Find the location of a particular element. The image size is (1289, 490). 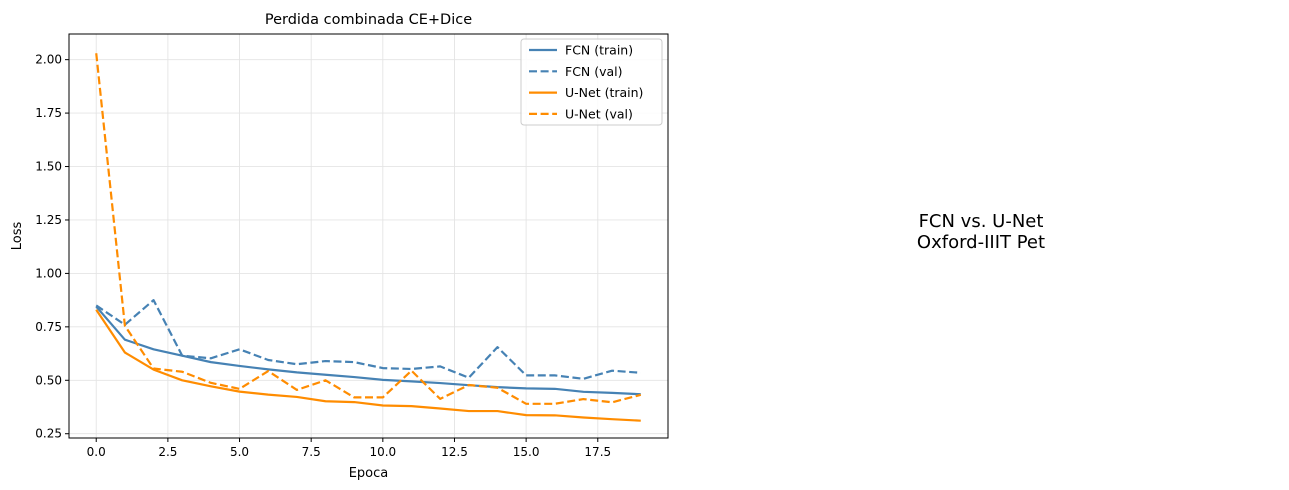

x-tick-label: 15.0 is located at coordinates (526, 452).